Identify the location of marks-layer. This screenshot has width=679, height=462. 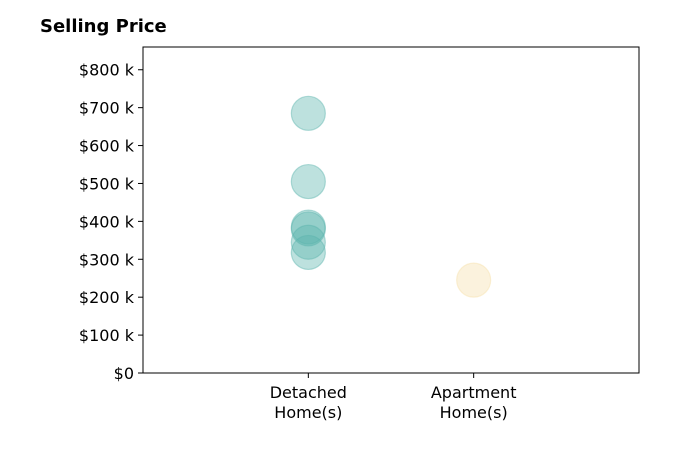
(391, 196).